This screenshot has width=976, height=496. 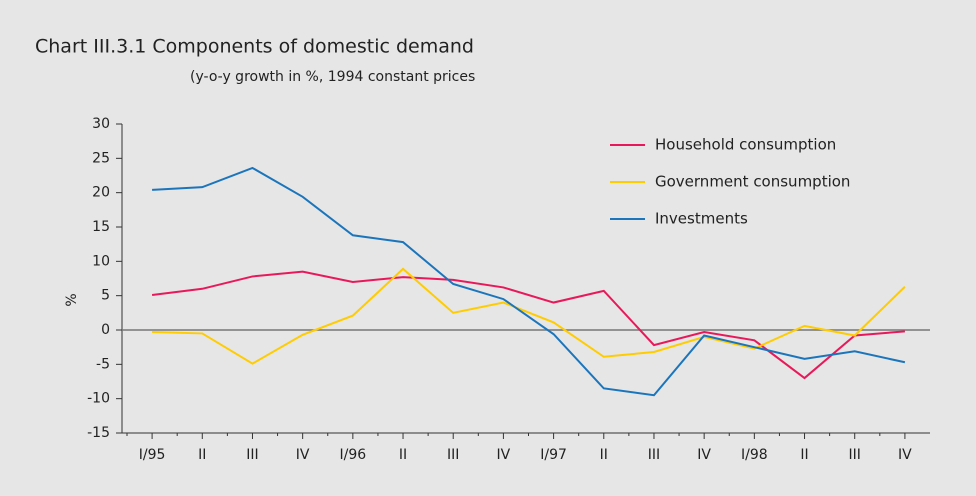 What do you see at coordinates (754, 455) in the screenshot?
I see `x-tick-label: I/98` at bounding box center [754, 455].